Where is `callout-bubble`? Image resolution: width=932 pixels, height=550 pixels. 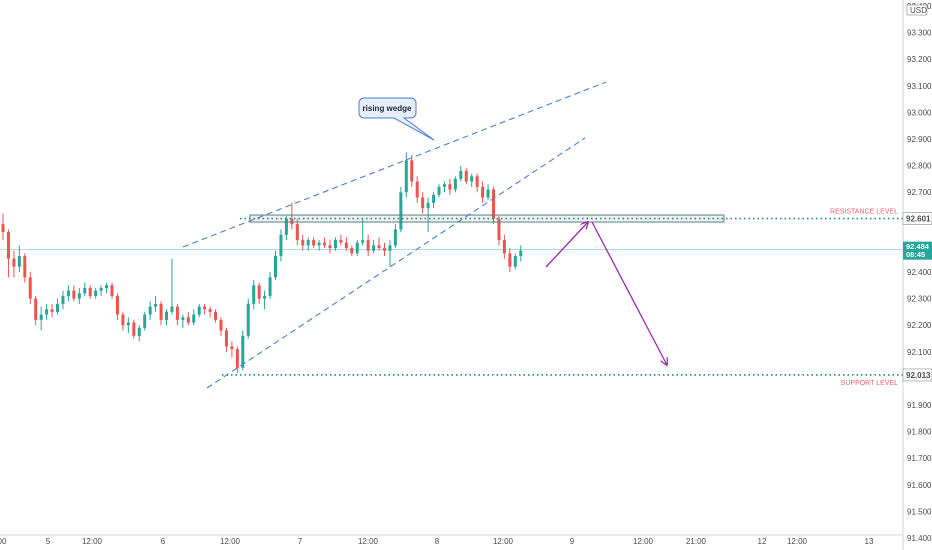
callout-bubble is located at coordinates (396, 119).